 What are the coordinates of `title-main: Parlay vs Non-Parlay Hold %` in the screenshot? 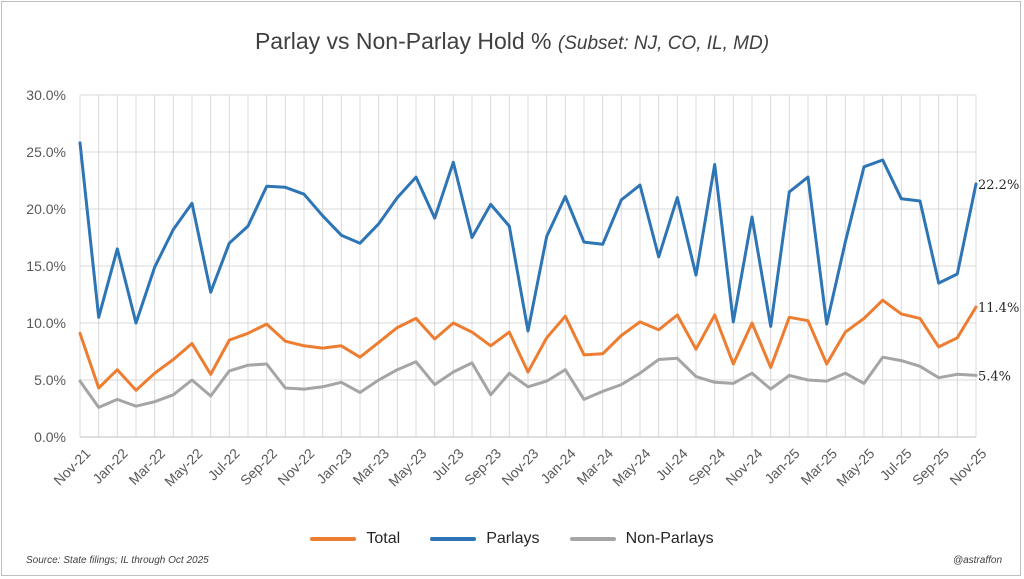 It's located at (403, 41).